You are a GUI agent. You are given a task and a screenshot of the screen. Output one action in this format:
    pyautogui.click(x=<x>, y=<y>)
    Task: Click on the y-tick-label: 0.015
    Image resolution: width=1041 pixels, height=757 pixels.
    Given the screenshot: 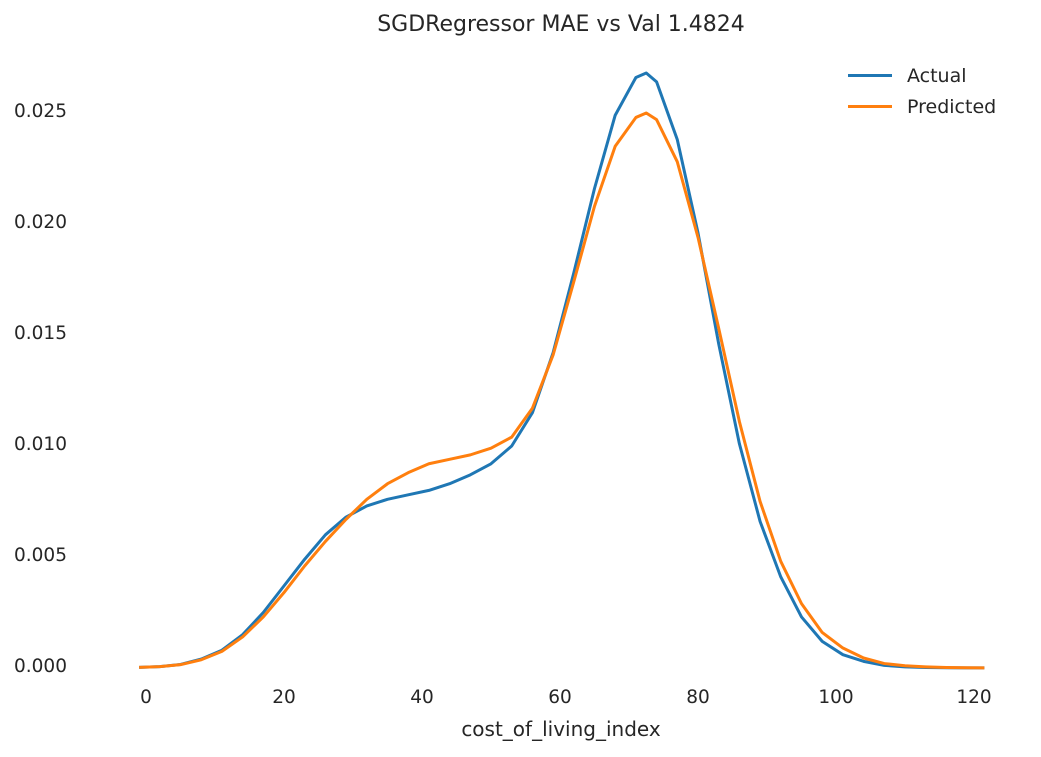 What is the action you would take?
    pyautogui.click(x=40, y=333)
    